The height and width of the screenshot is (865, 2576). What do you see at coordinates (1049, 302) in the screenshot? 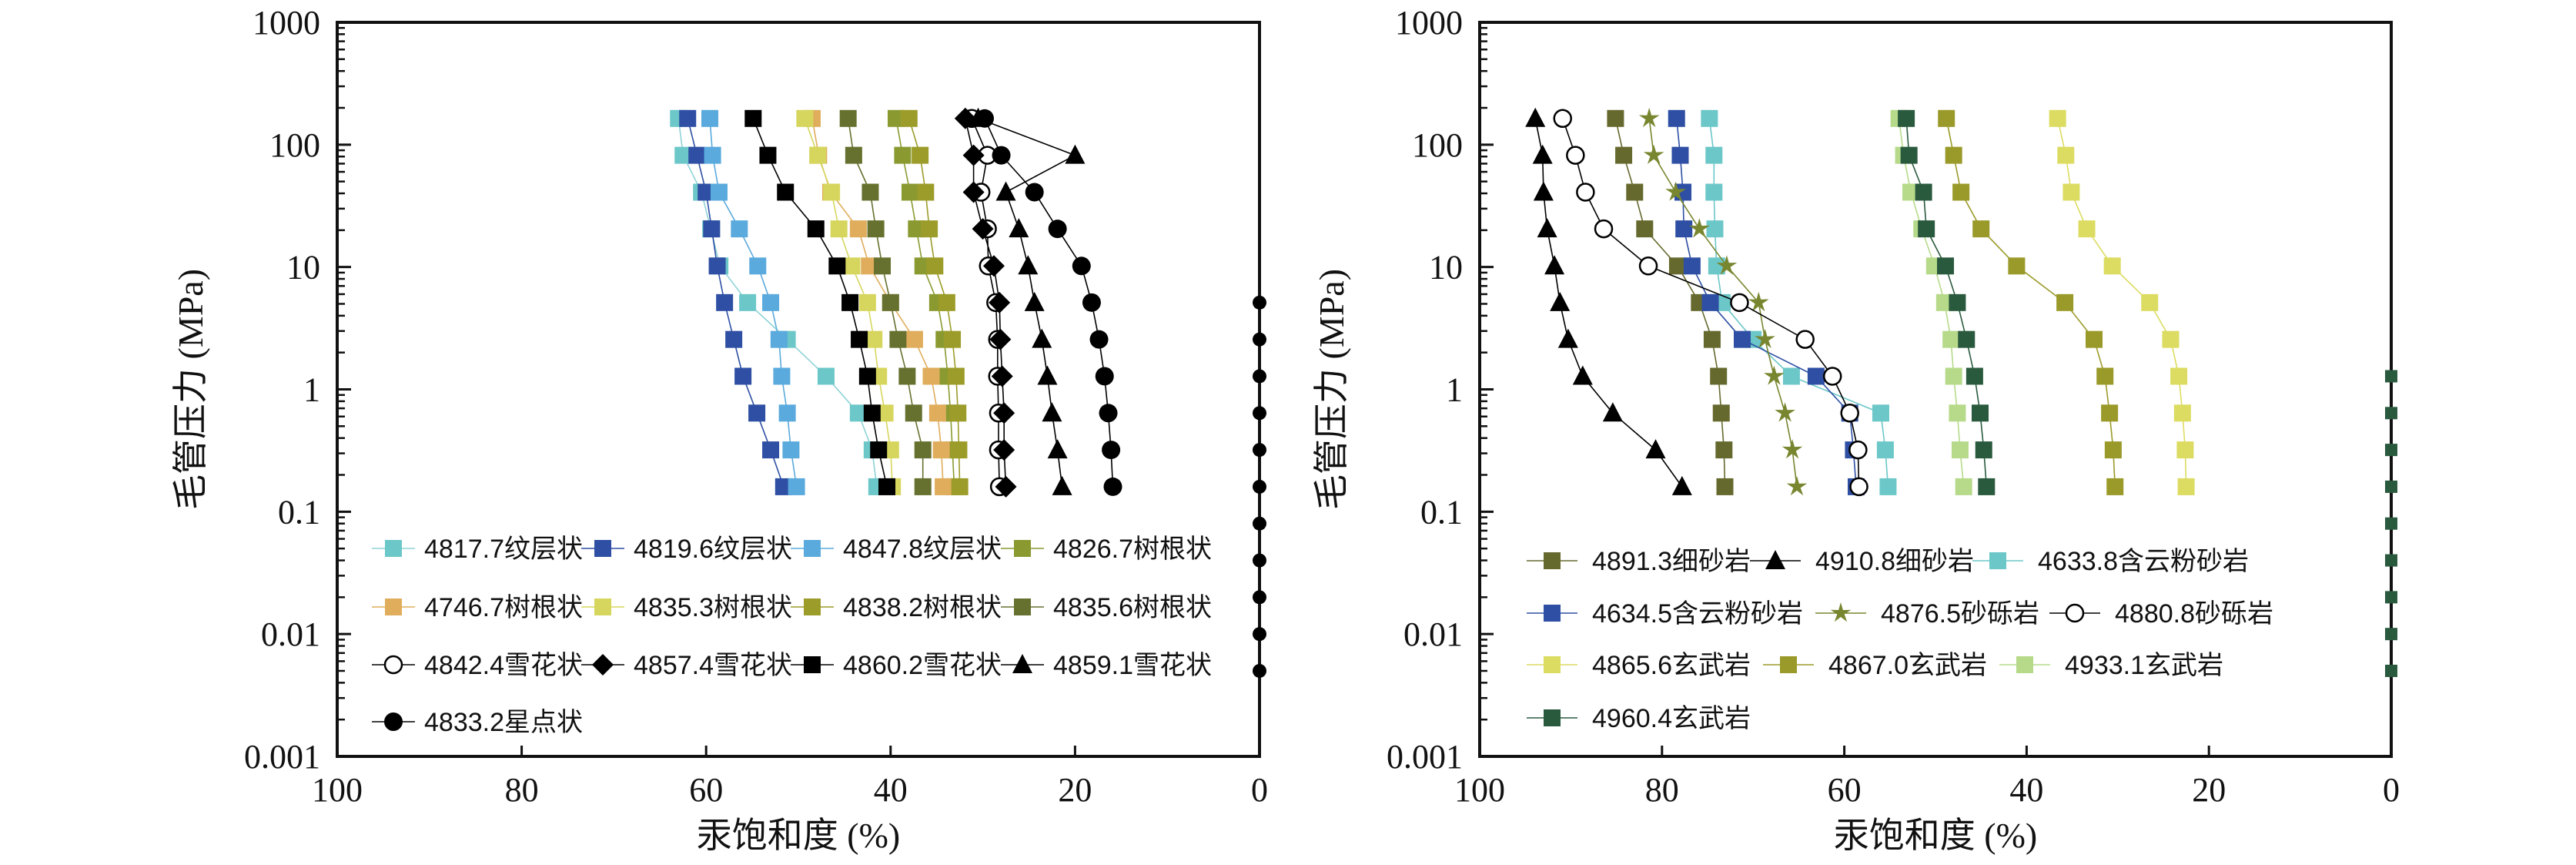
I see `series-4833.2星点状` at bounding box center [1049, 302].